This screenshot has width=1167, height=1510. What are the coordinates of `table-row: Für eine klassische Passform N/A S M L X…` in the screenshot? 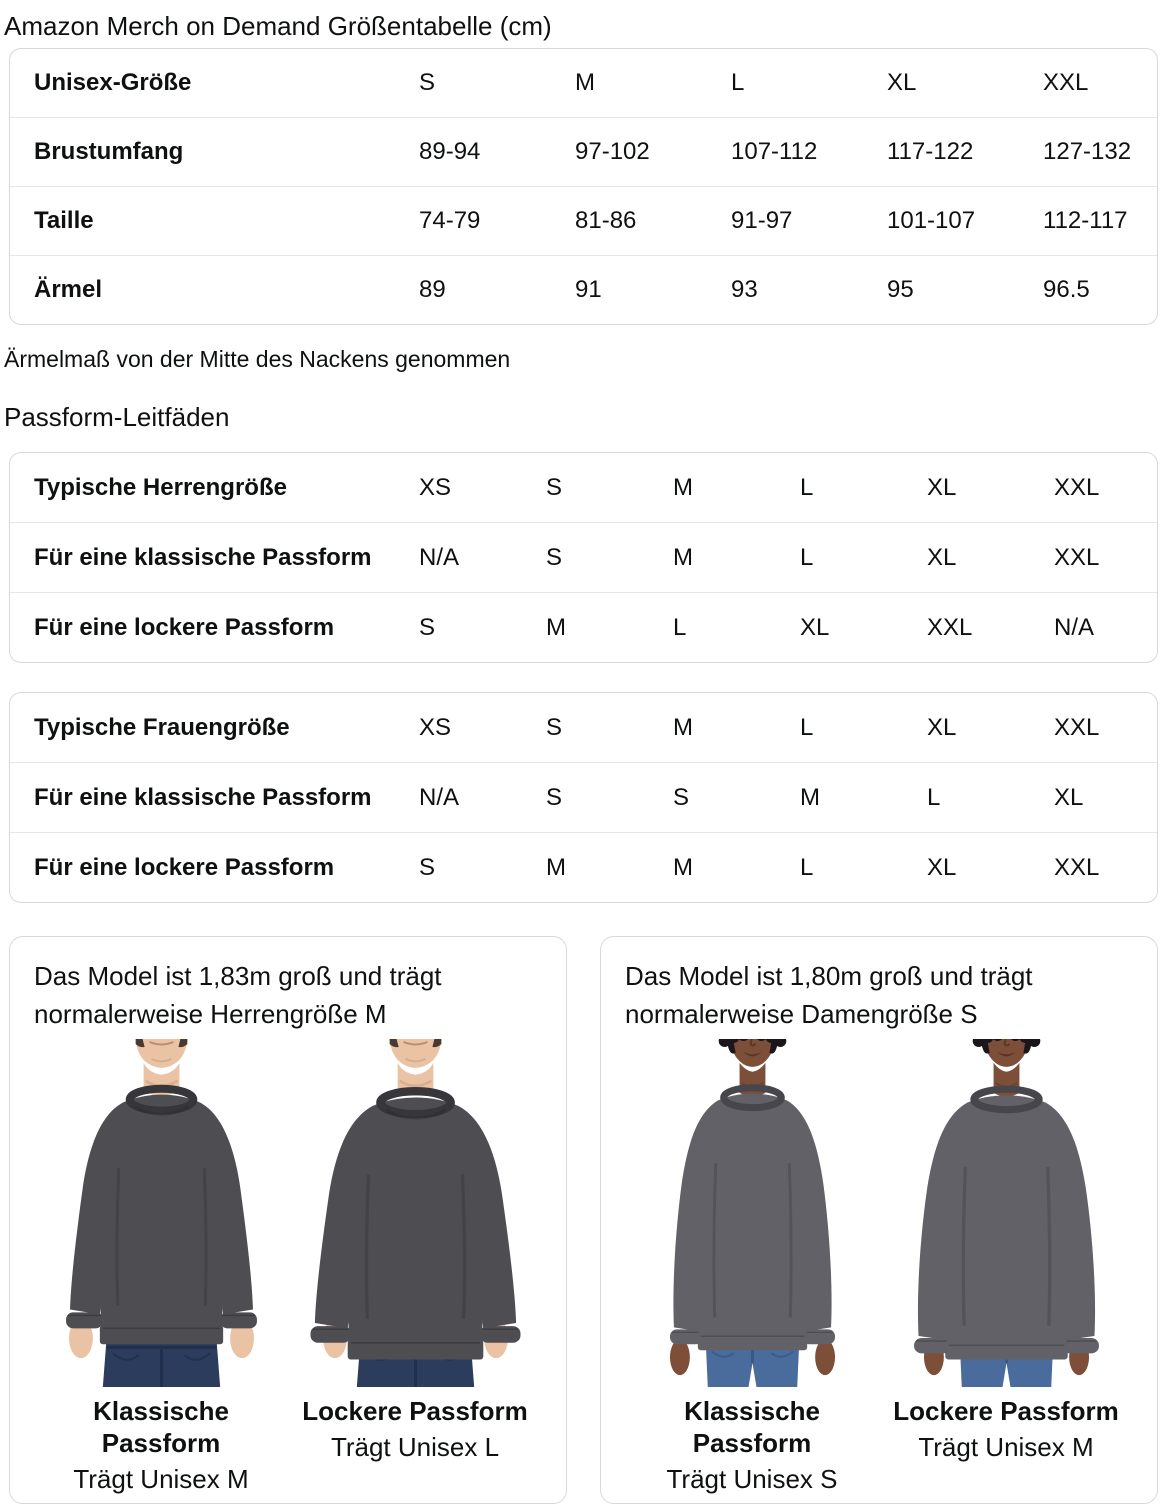 It's located at (583, 557).